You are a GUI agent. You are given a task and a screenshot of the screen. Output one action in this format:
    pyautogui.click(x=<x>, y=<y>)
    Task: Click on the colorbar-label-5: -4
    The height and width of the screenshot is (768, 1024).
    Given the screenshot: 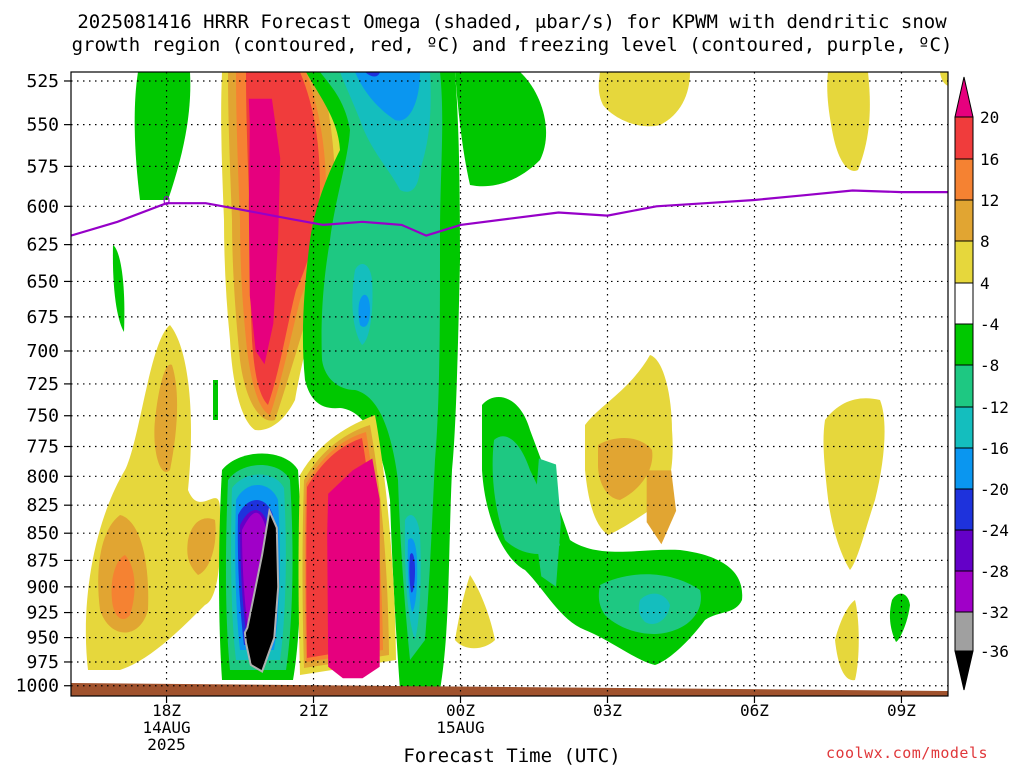 What is the action you would take?
    pyautogui.click(x=989, y=324)
    